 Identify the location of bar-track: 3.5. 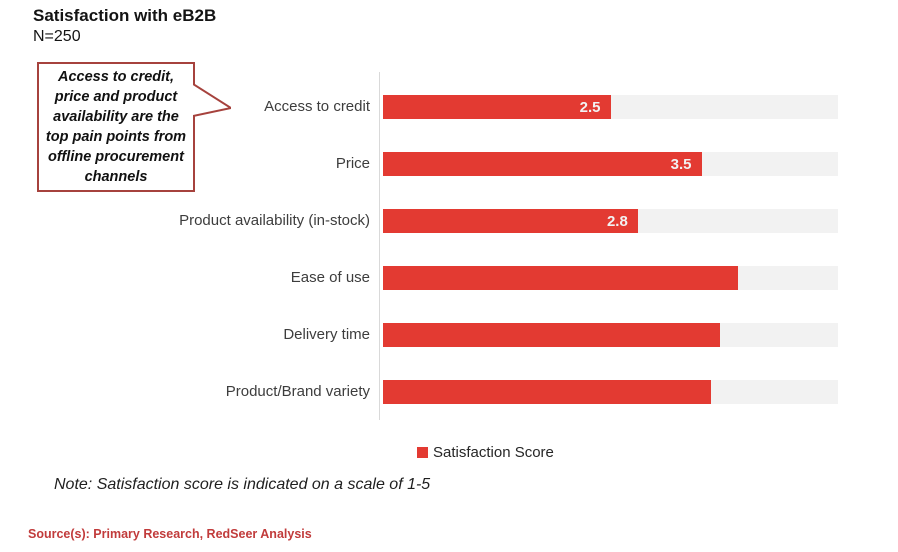
(610, 164).